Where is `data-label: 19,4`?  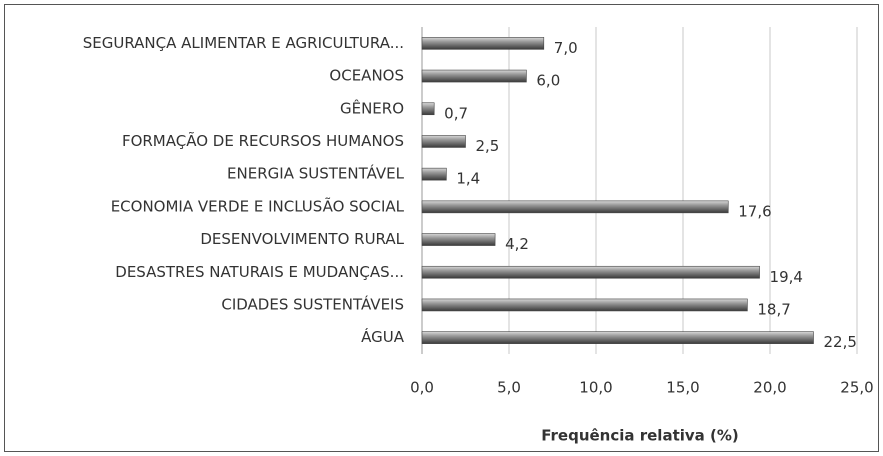
data-label: 19,4 is located at coordinates (786, 277).